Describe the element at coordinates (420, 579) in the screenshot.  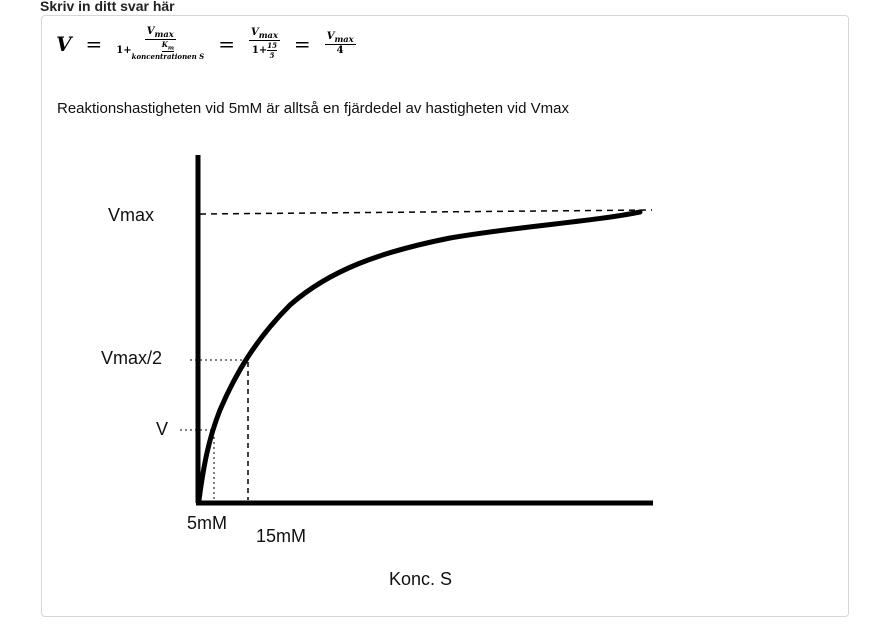
I see `x-axis-label: Konc. S` at that location.